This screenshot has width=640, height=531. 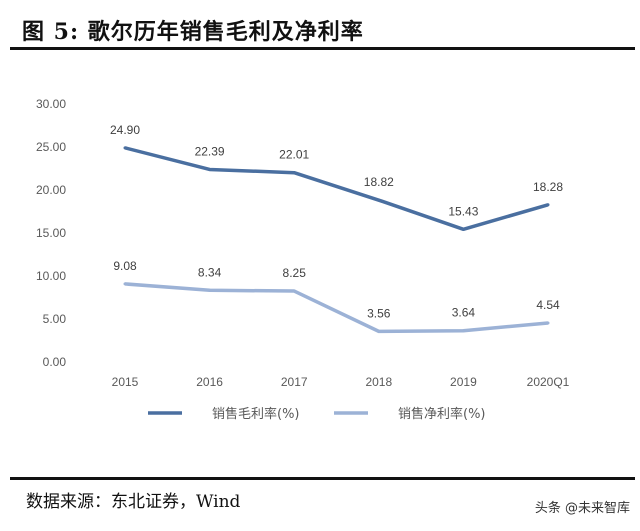 What do you see at coordinates (125, 130) in the screenshot?
I see `data-label: 24.90` at bounding box center [125, 130].